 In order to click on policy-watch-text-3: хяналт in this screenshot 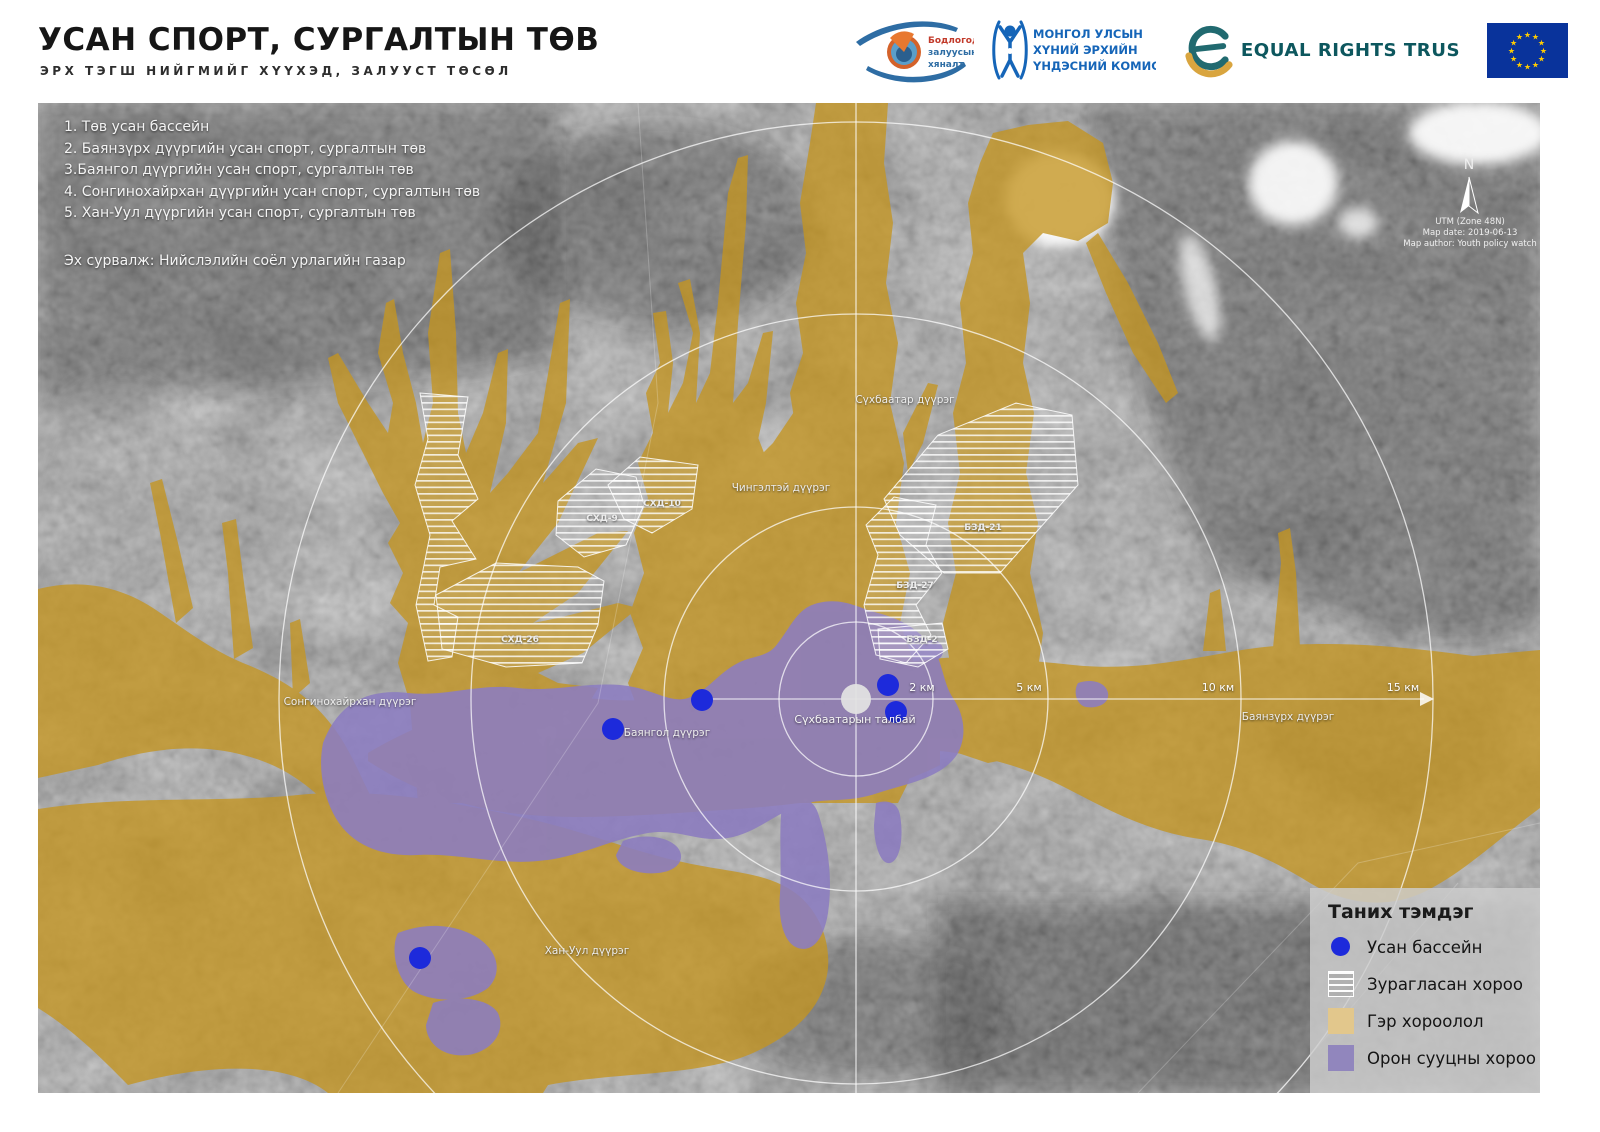, I will do `click(946, 65)`.